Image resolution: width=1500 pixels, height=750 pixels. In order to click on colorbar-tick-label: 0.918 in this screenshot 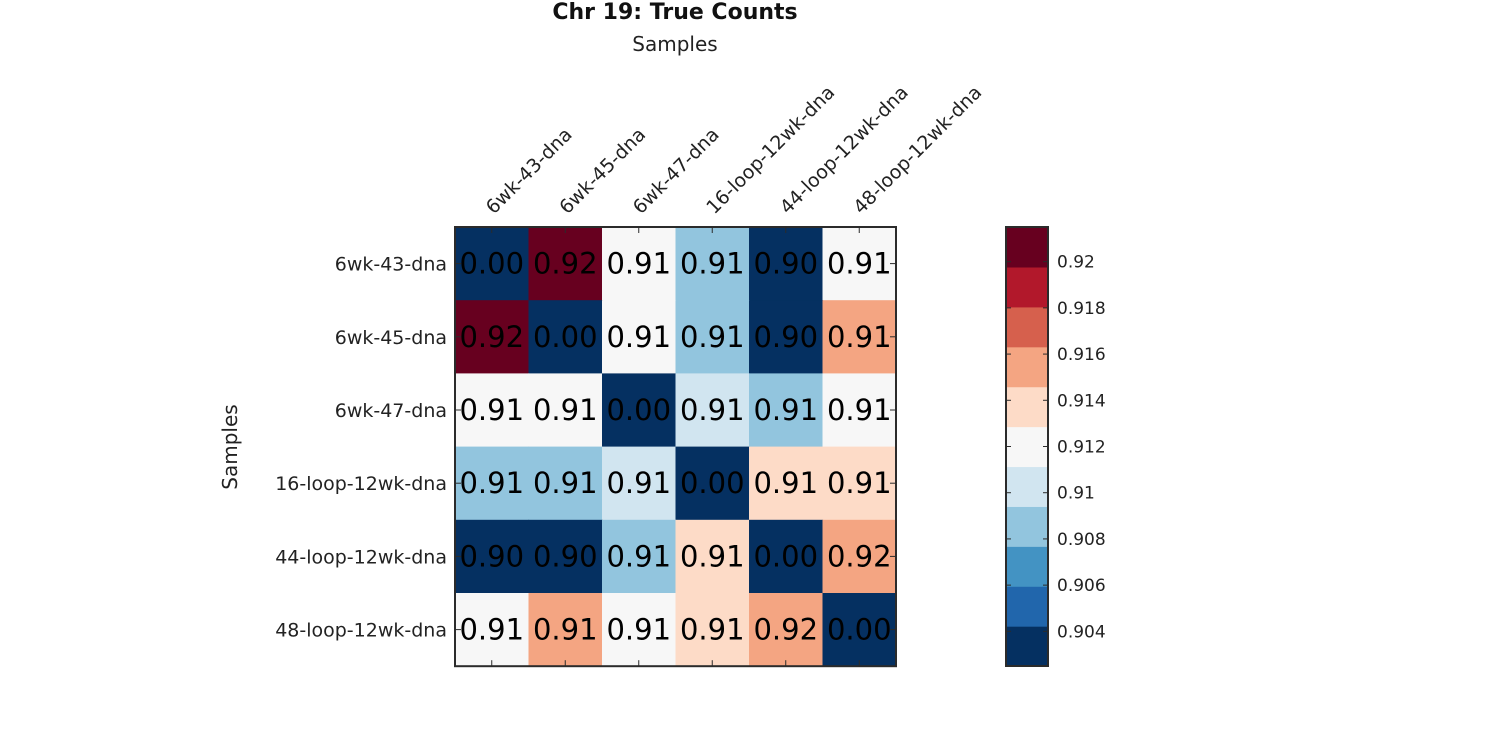, I will do `click(1081, 309)`.